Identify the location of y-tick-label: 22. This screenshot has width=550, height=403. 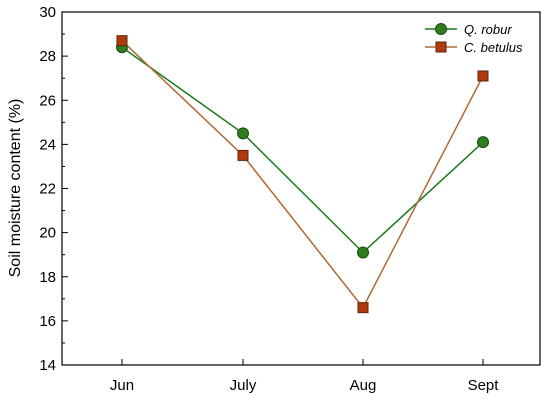
(47, 189).